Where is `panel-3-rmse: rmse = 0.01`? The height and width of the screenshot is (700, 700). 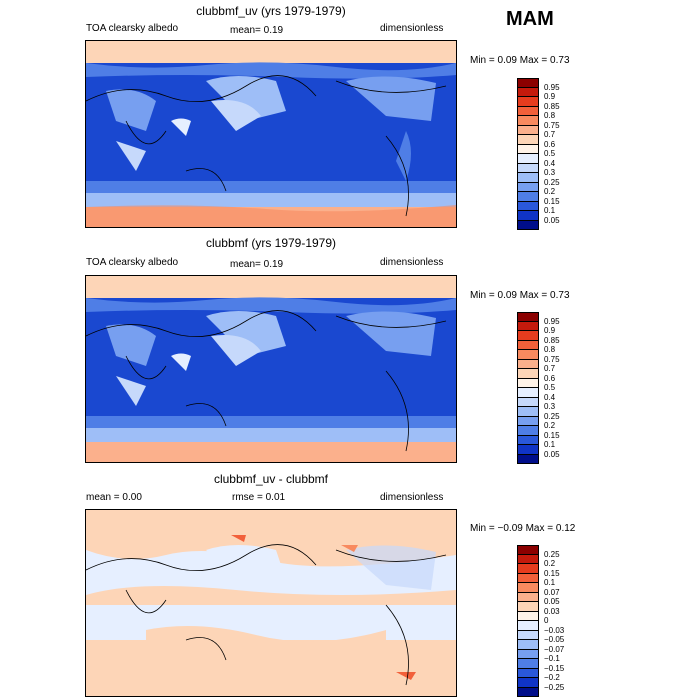 panel-3-rmse: rmse = 0.01 is located at coordinates (259, 497).